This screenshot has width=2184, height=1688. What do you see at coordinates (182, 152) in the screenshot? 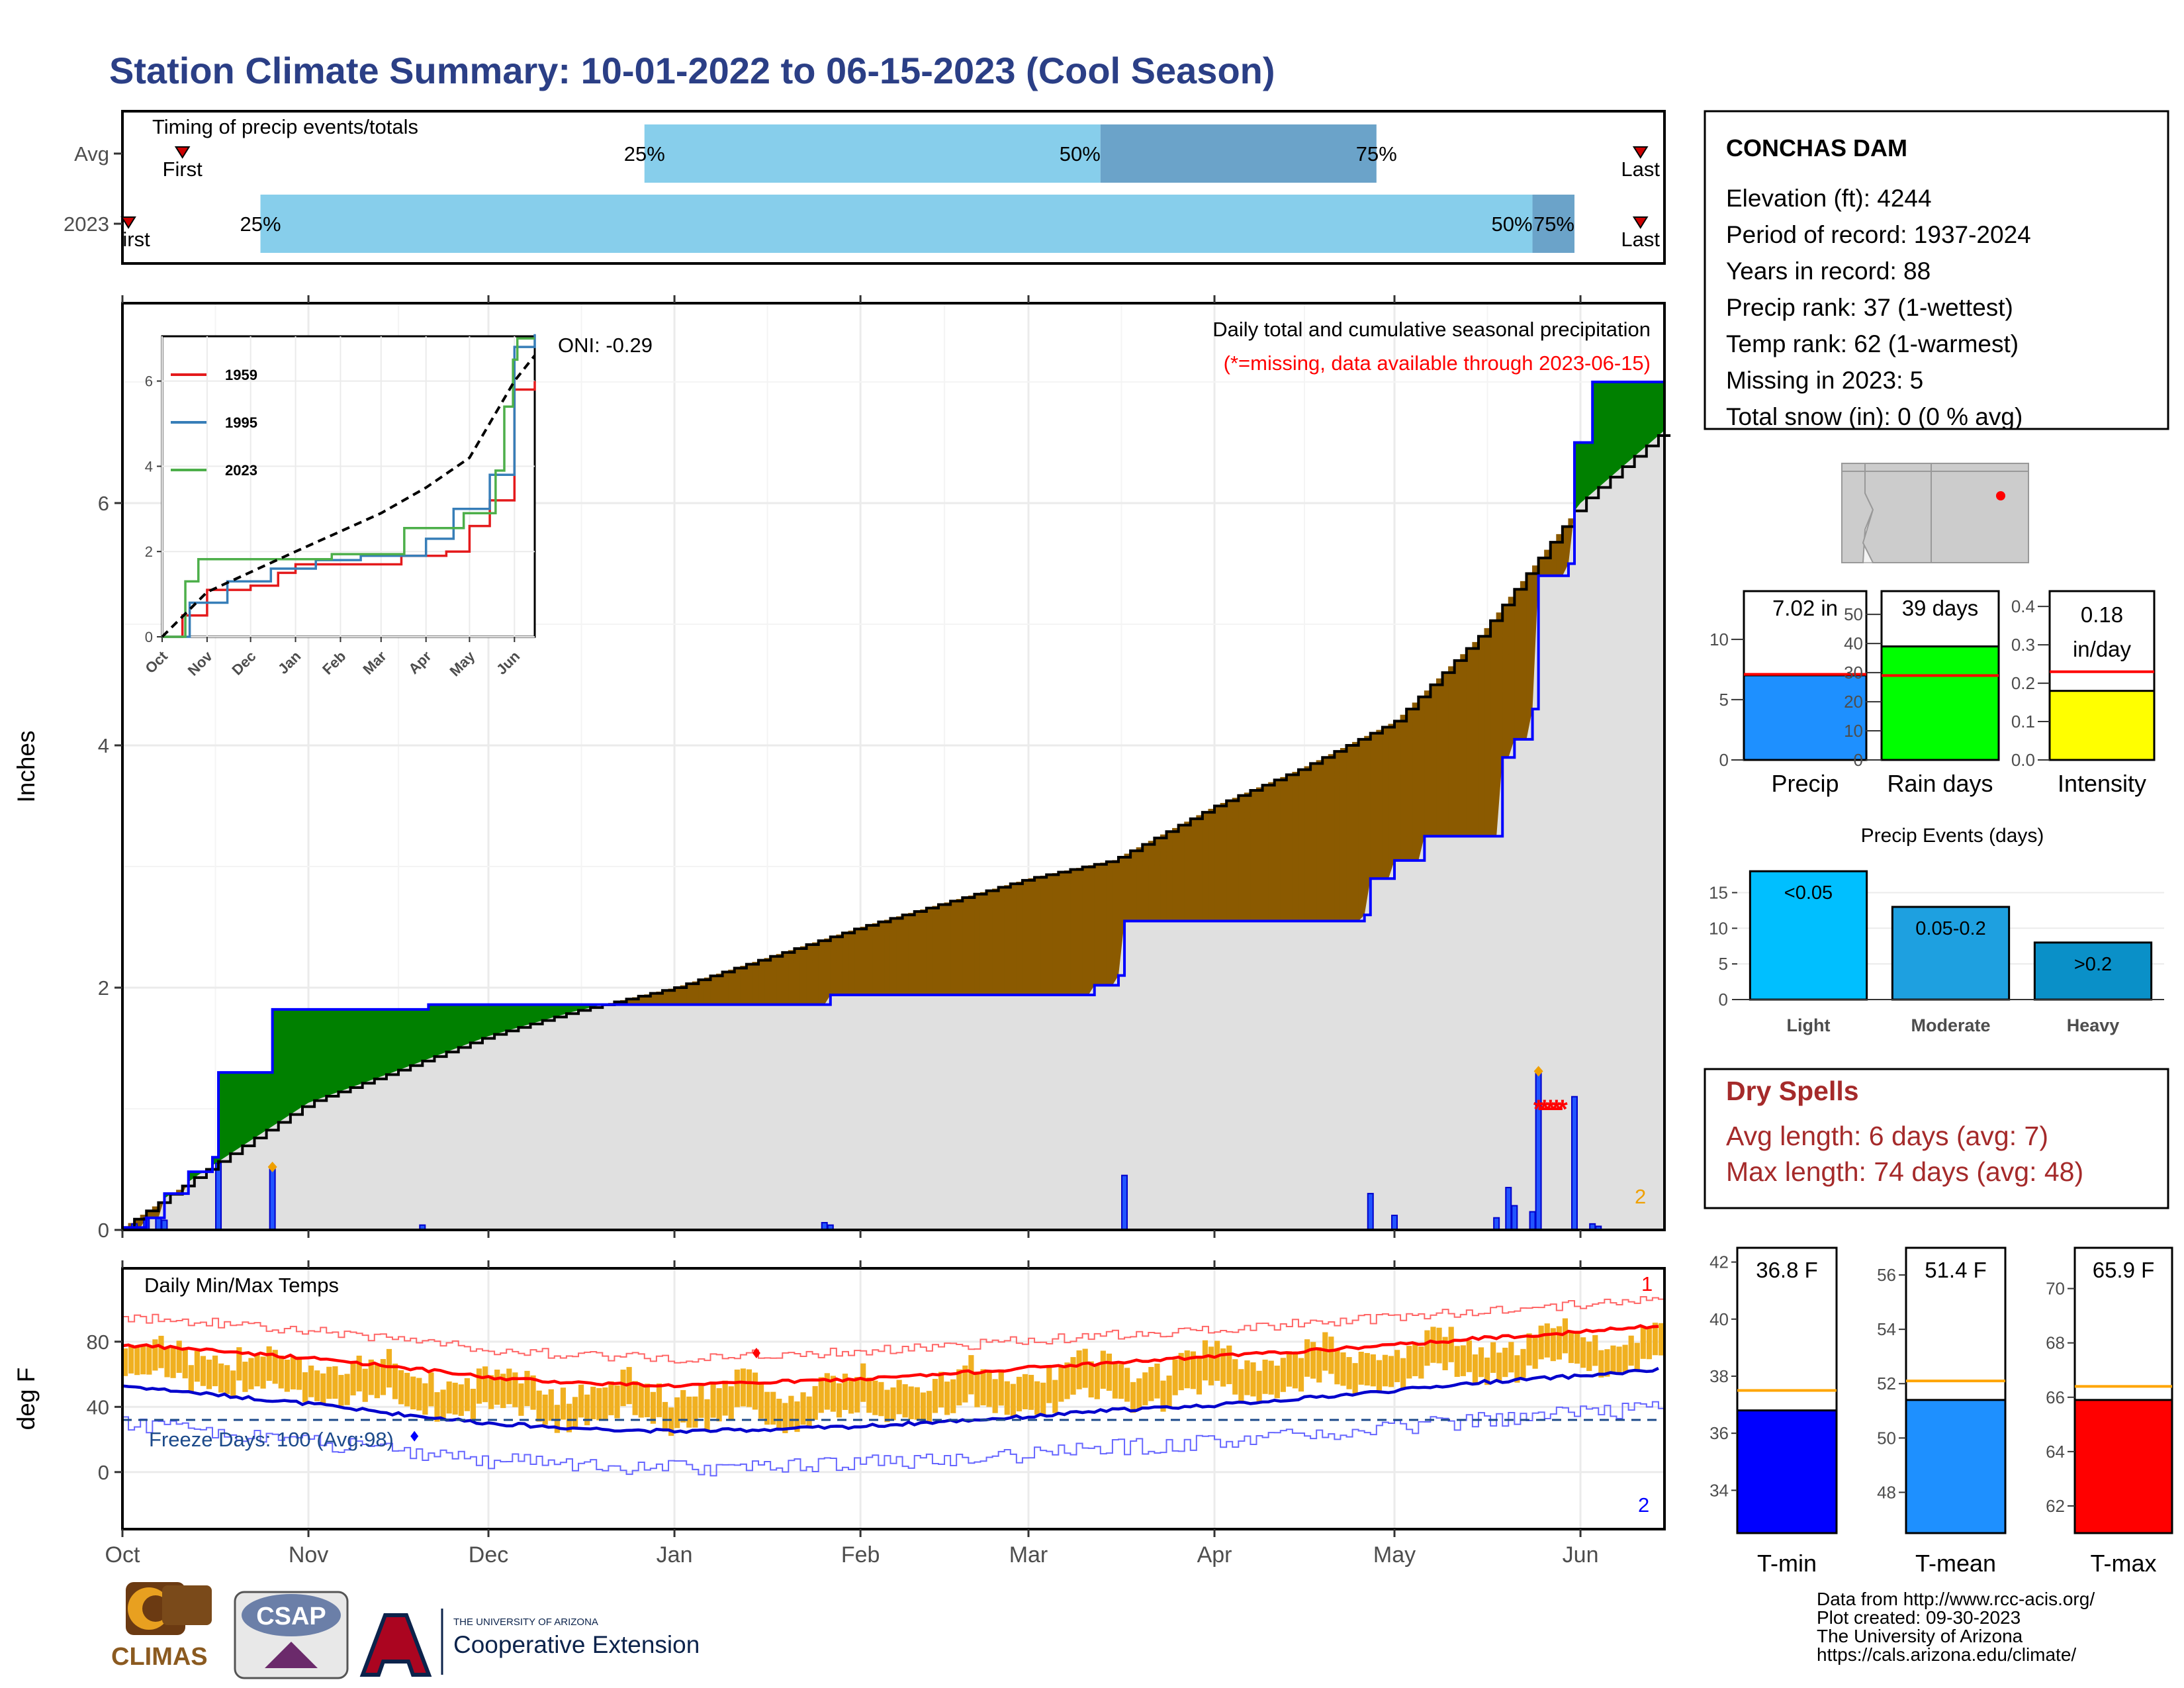
I see `first-event-marker` at bounding box center [182, 152].